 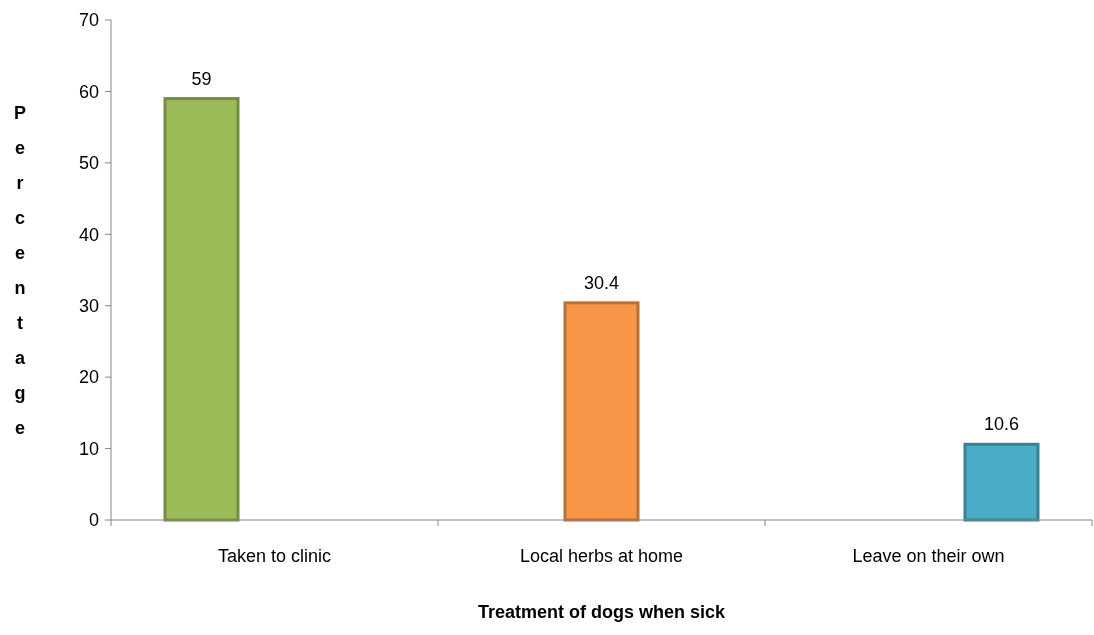 What do you see at coordinates (88, 448) in the screenshot?
I see `y-tick-label: 10` at bounding box center [88, 448].